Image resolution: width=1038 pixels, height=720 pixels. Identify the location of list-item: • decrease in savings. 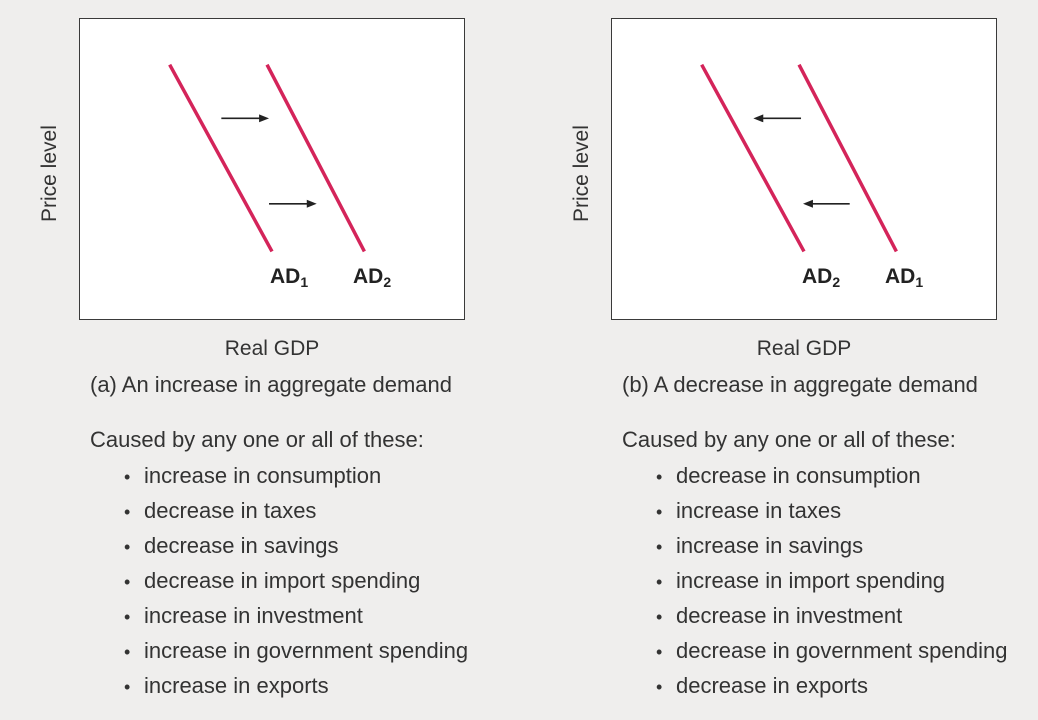
(231, 545).